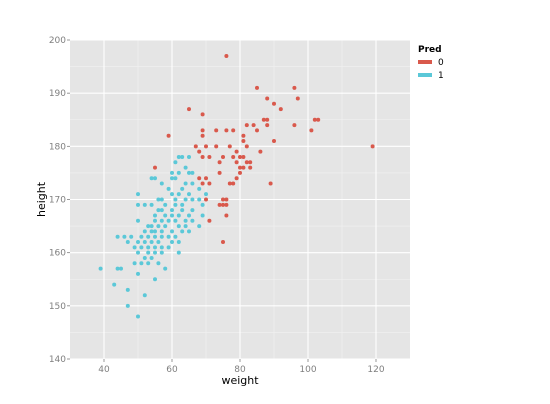 The width and height of the screenshot is (550, 404). What do you see at coordinates (41, 199) in the screenshot?
I see `y-axis-title: height` at bounding box center [41, 199].